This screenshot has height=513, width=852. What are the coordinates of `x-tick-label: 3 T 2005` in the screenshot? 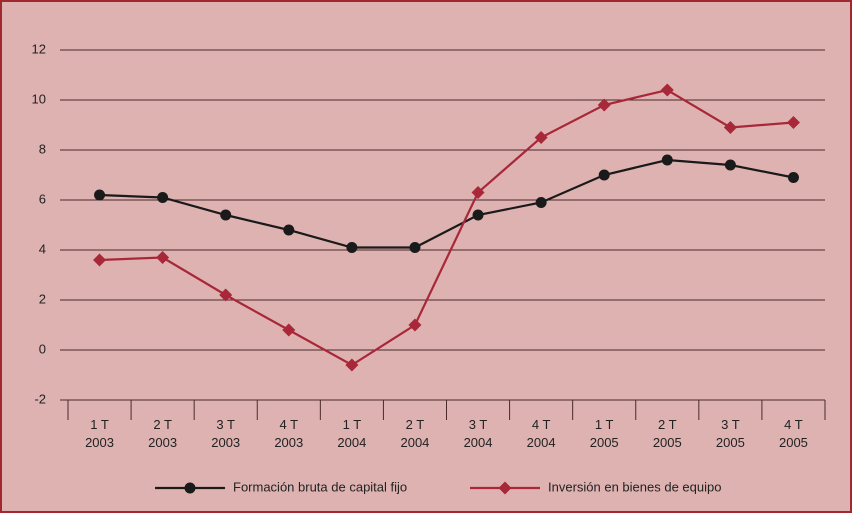 It's located at (730, 433).